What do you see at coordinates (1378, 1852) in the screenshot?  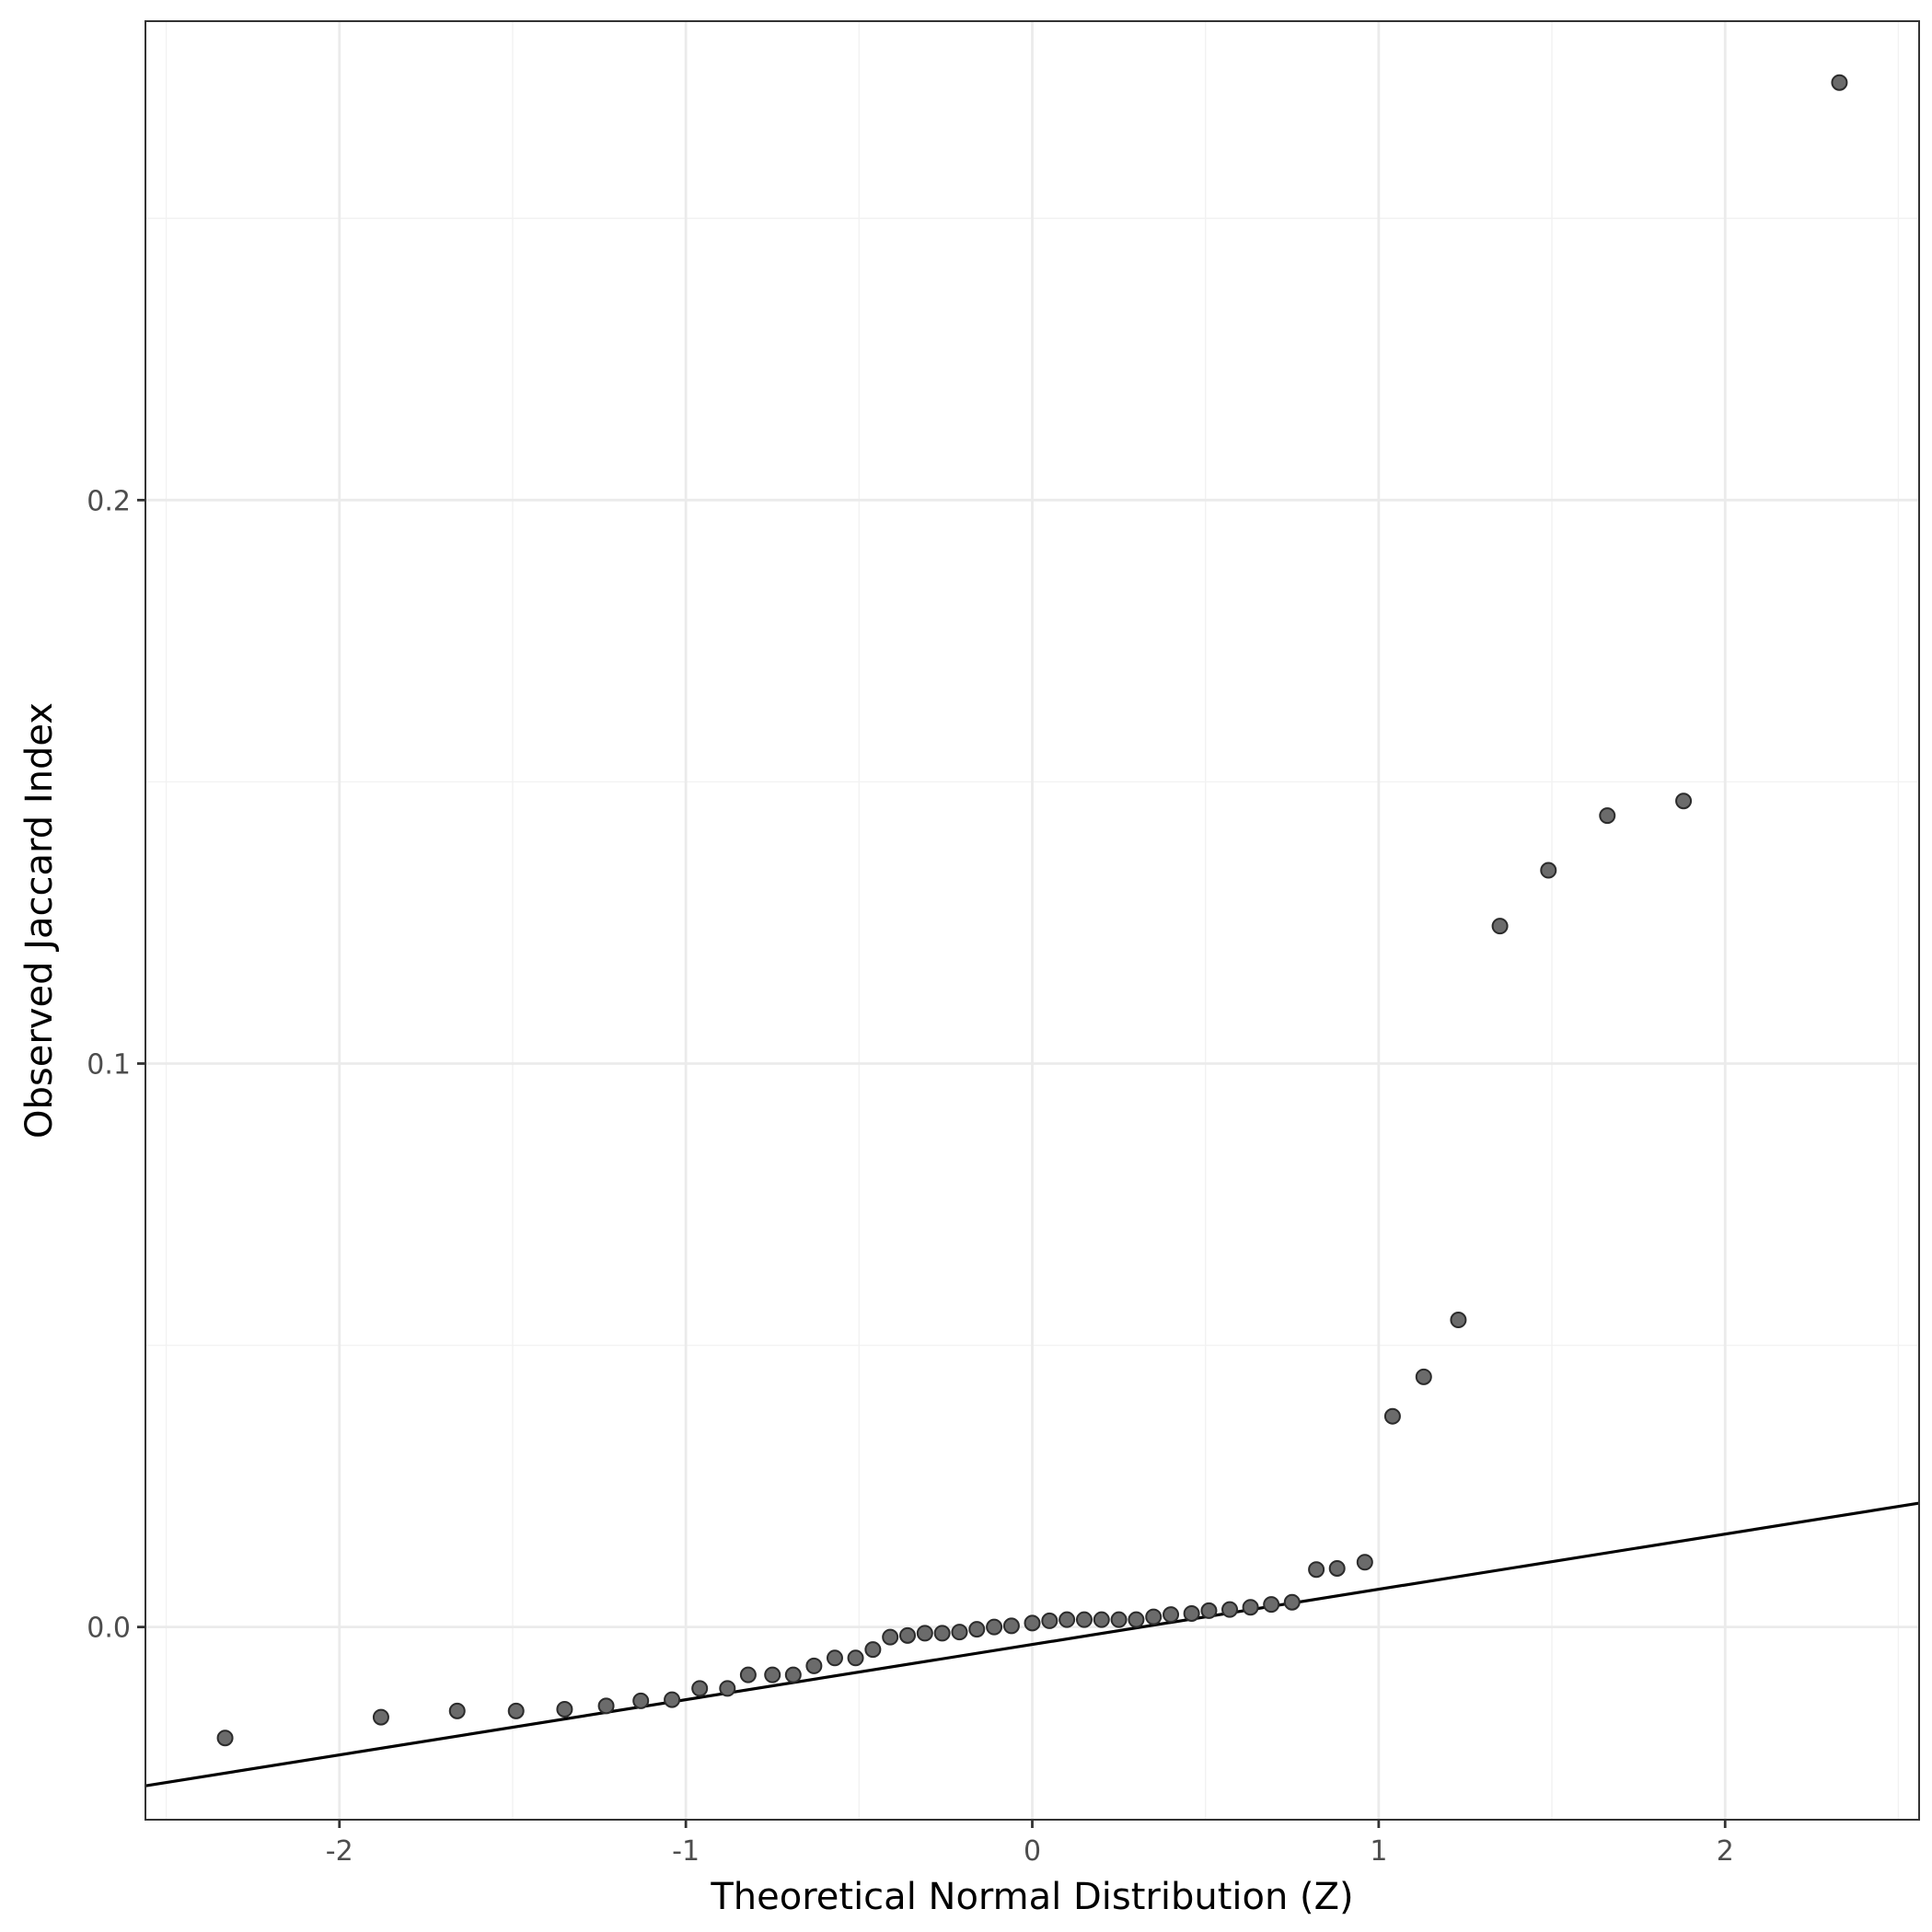 I see `x-tick-label: 1` at bounding box center [1378, 1852].